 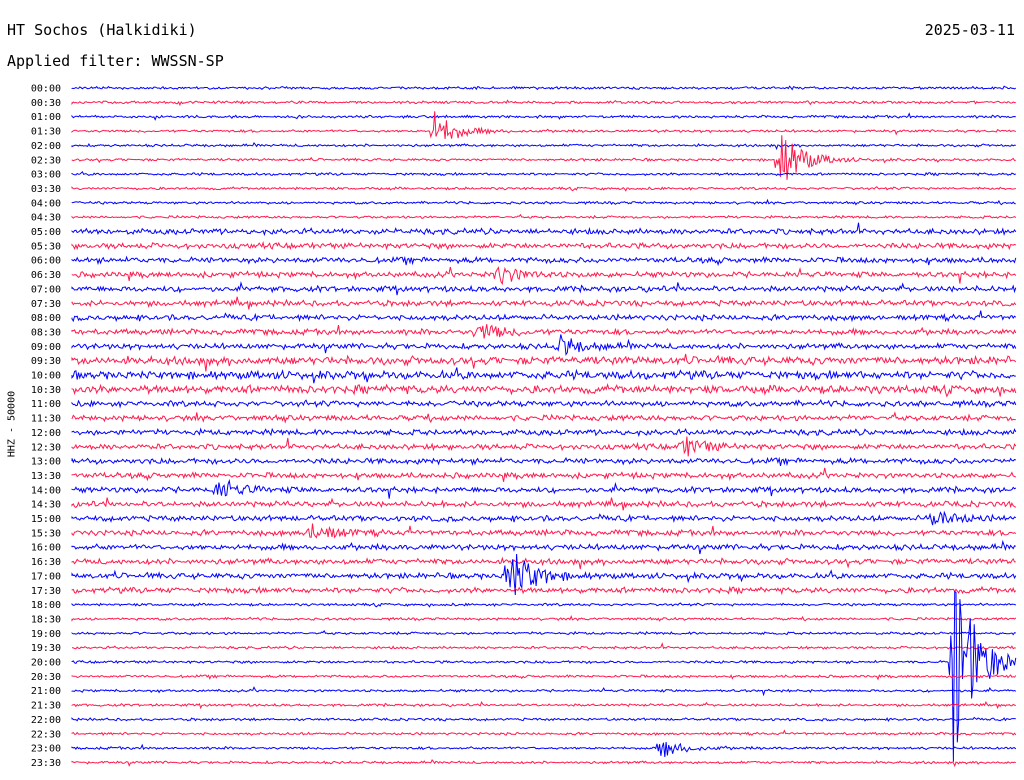 What do you see at coordinates (46, 89) in the screenshot?
I see `row-time-label: 00:00` at bounding box center [46, 89].